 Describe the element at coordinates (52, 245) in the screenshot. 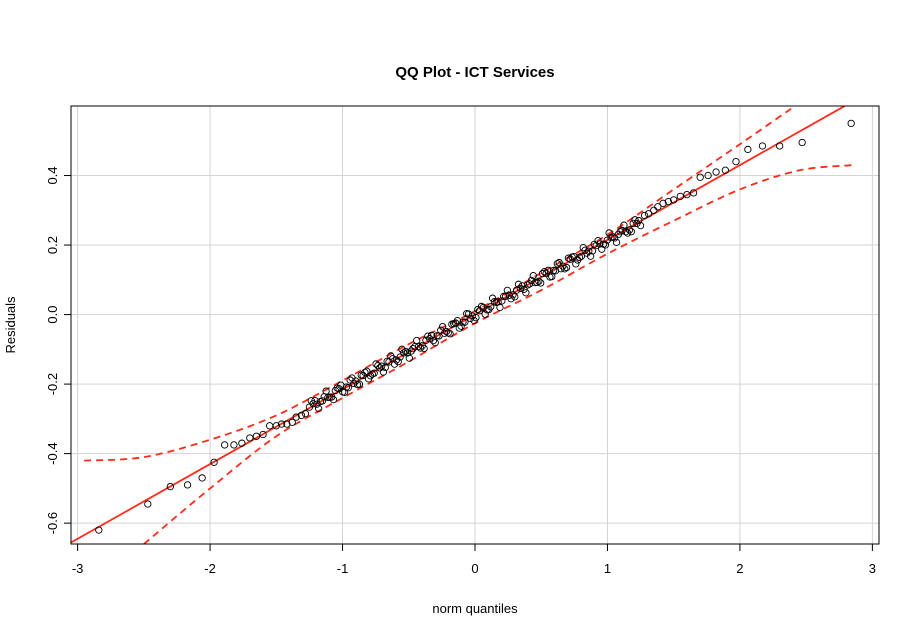

I see `y-tick-label: 0.2` at that location.